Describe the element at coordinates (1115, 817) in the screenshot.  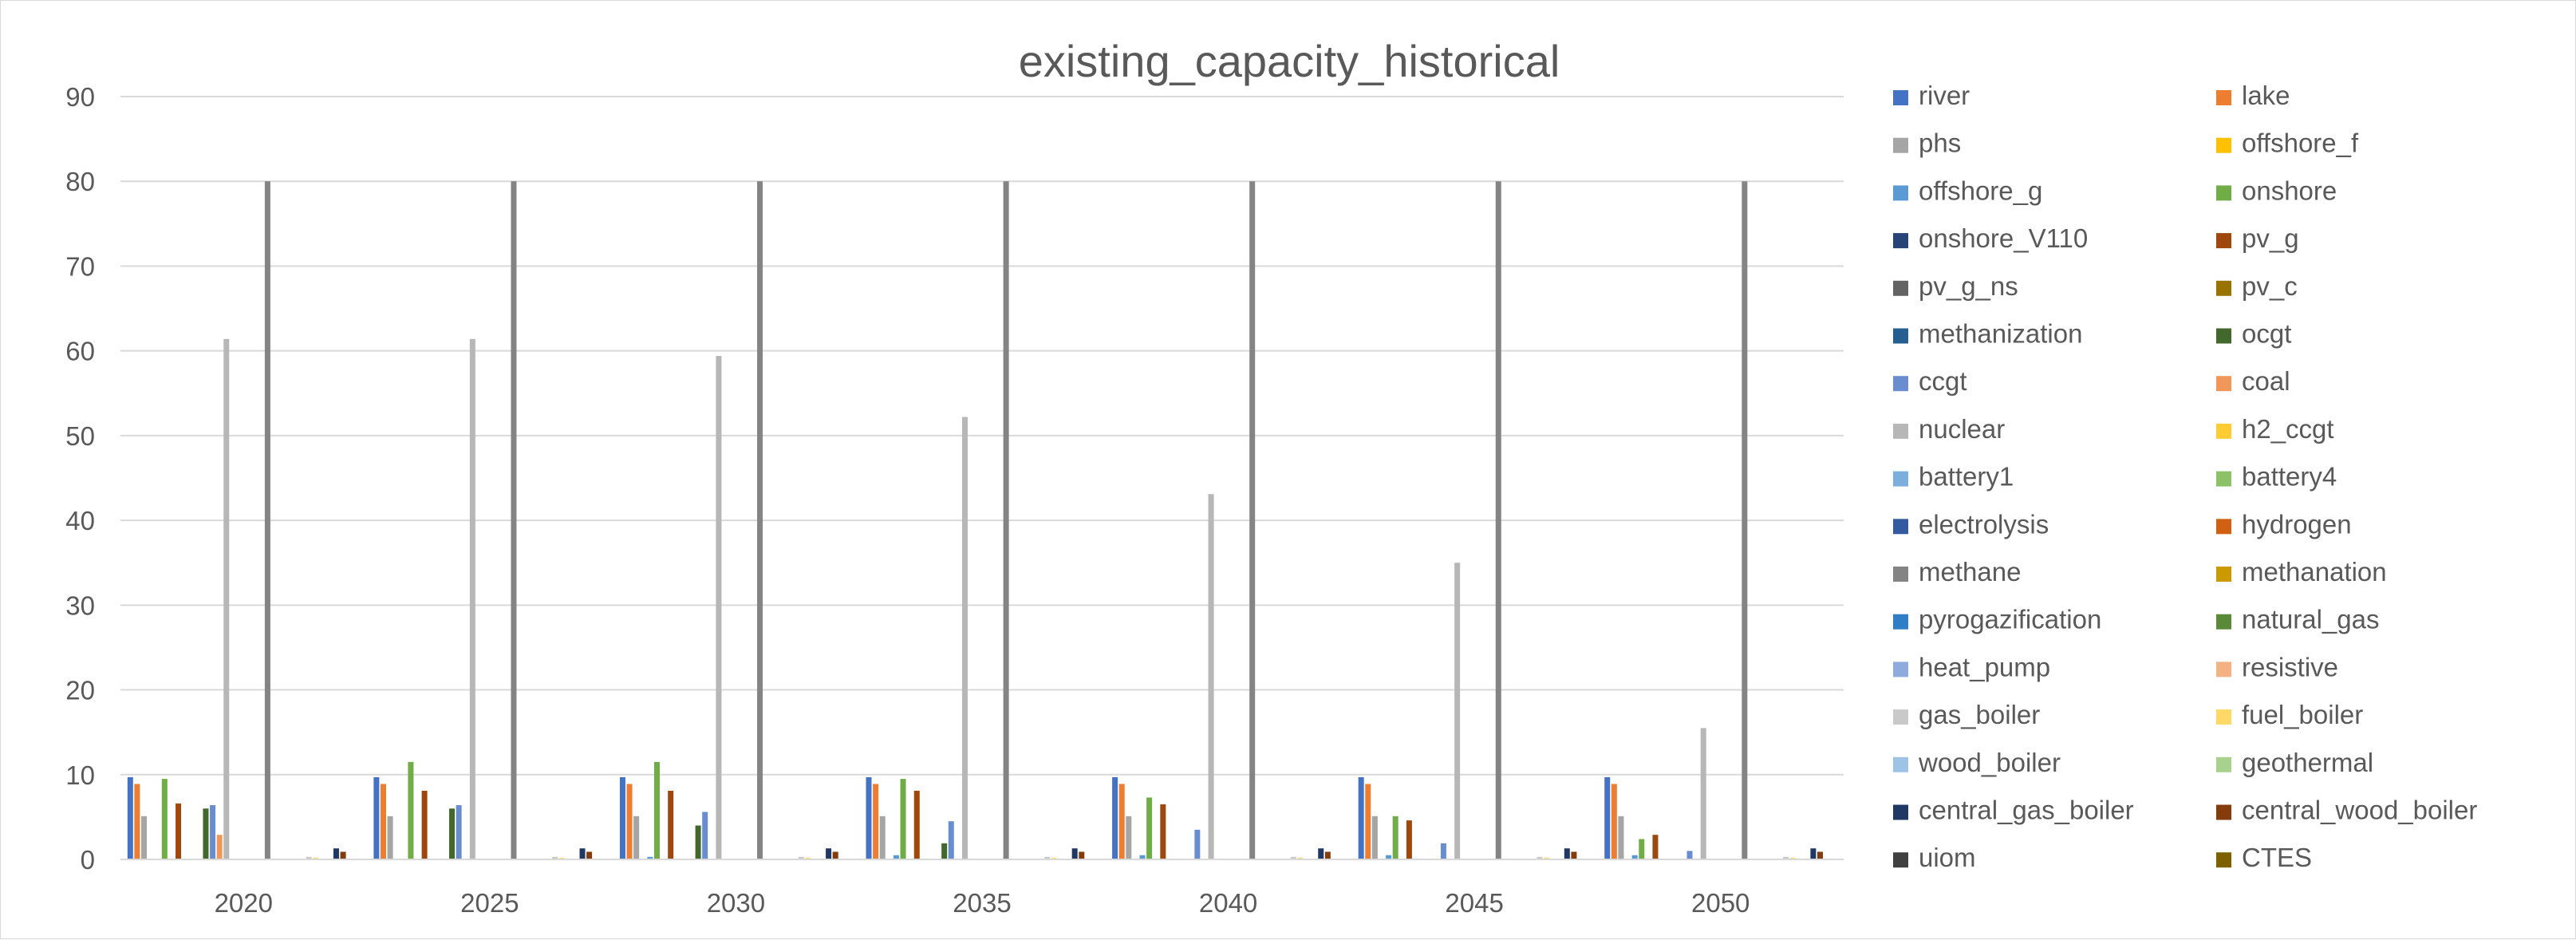
I see `bar-river-2040` at that location.